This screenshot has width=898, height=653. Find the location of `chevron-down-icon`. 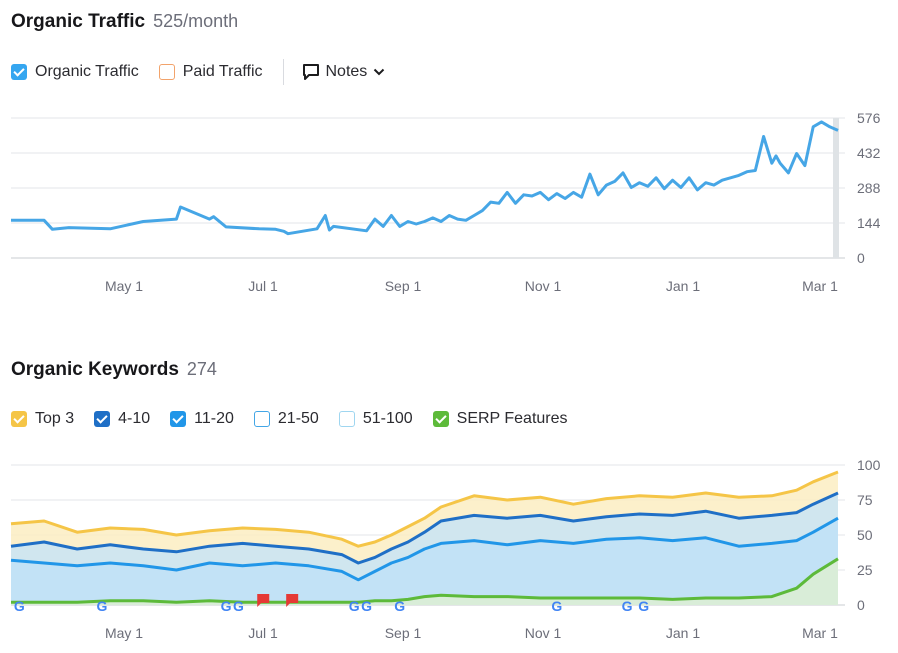

chevron-down-icon is located at coordinates (379, 72).